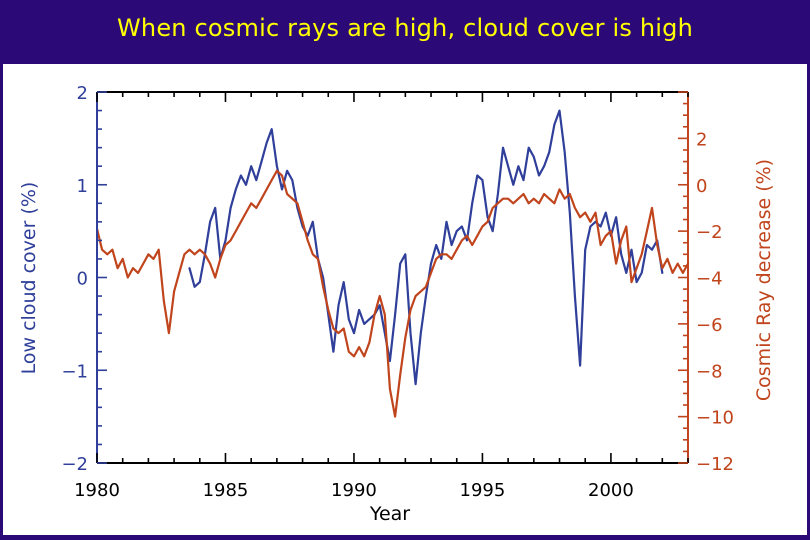 The image size is (810, 540). What do you see at coordinates (82, 279) in the screenshot?
I see `left-tick-label: 0` at bounding box center [82, 279].